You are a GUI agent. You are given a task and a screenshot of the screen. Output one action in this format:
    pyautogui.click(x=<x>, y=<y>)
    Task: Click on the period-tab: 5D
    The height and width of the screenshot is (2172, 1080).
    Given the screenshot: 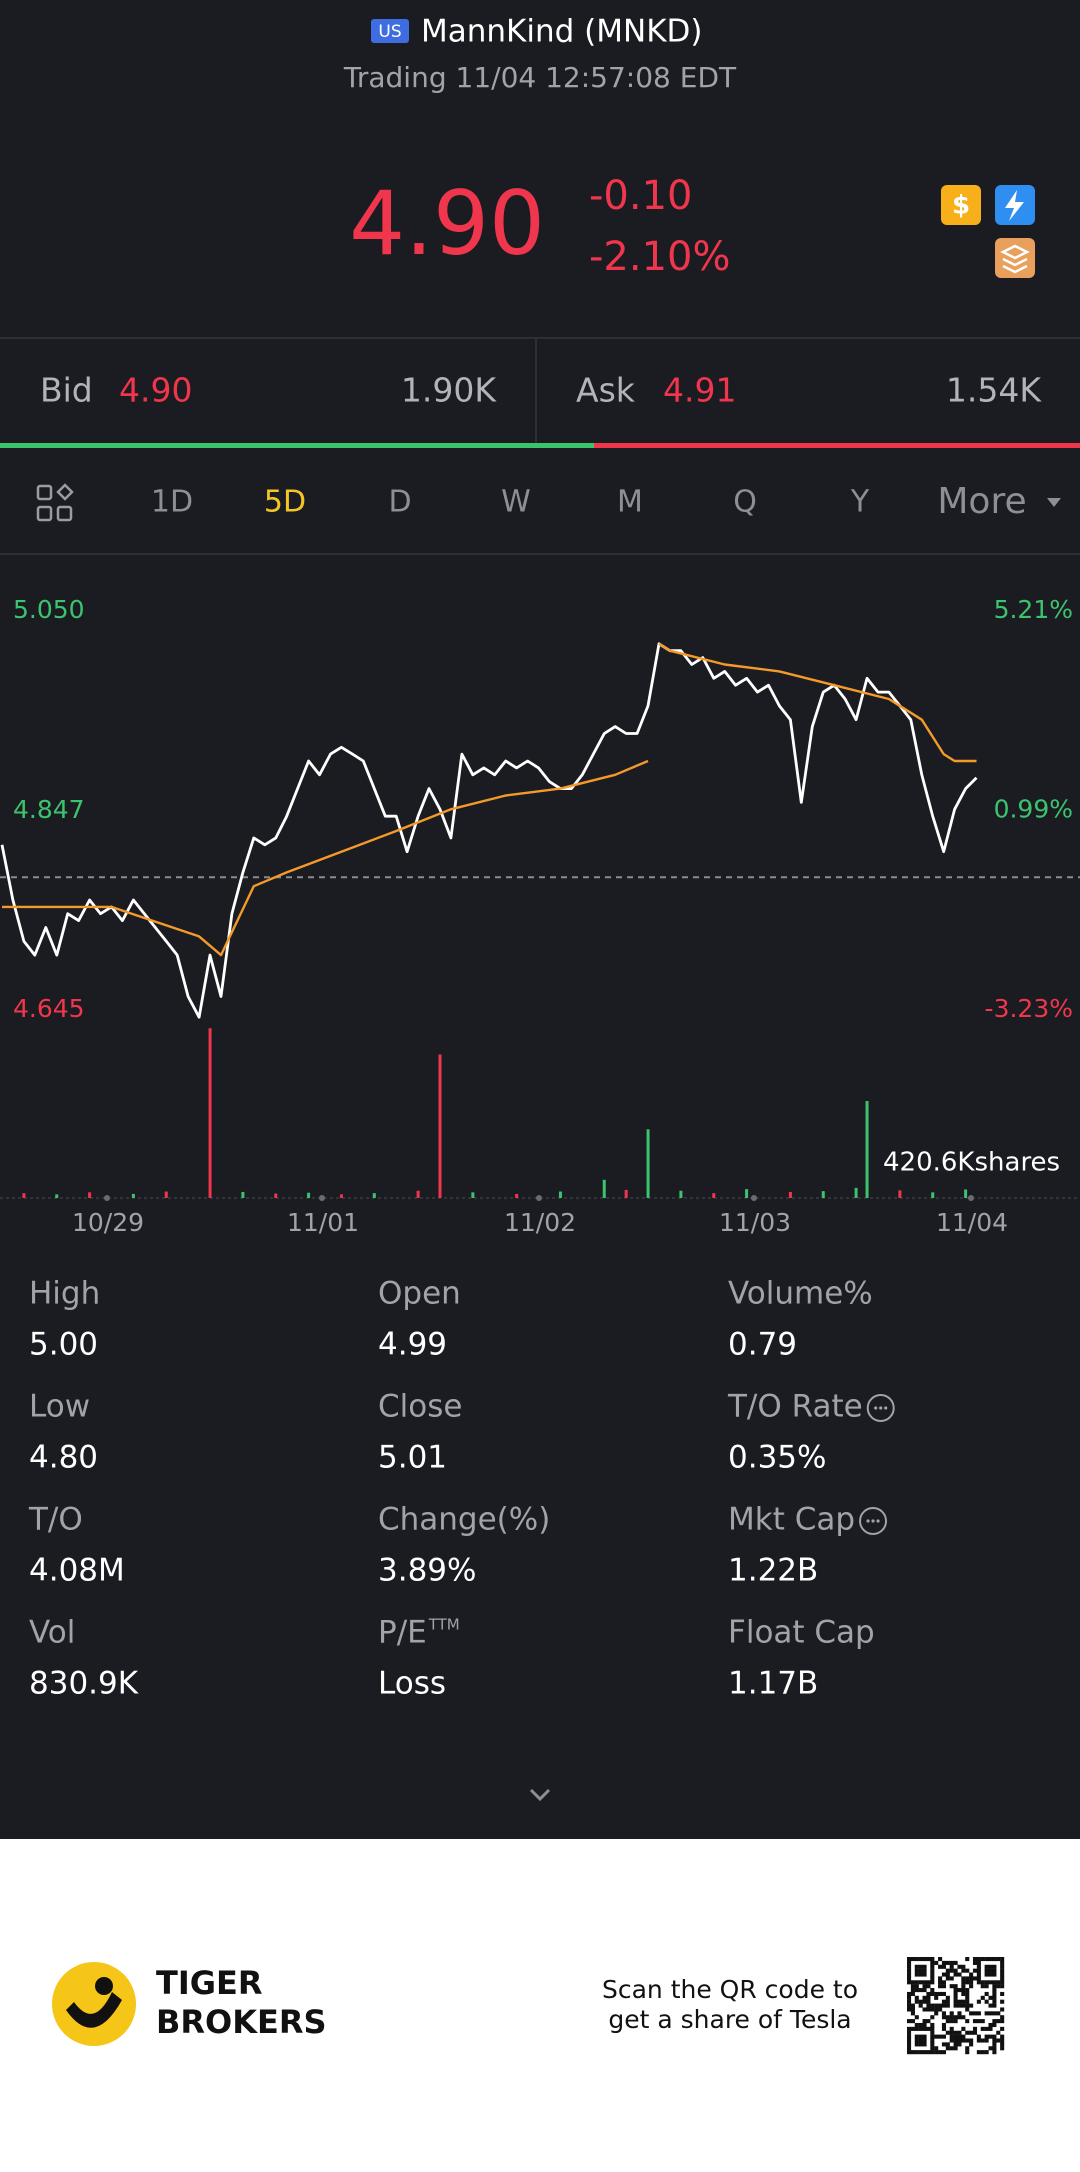 What is the action you would take?
    pyautogui.click(x=285, y=502)
    